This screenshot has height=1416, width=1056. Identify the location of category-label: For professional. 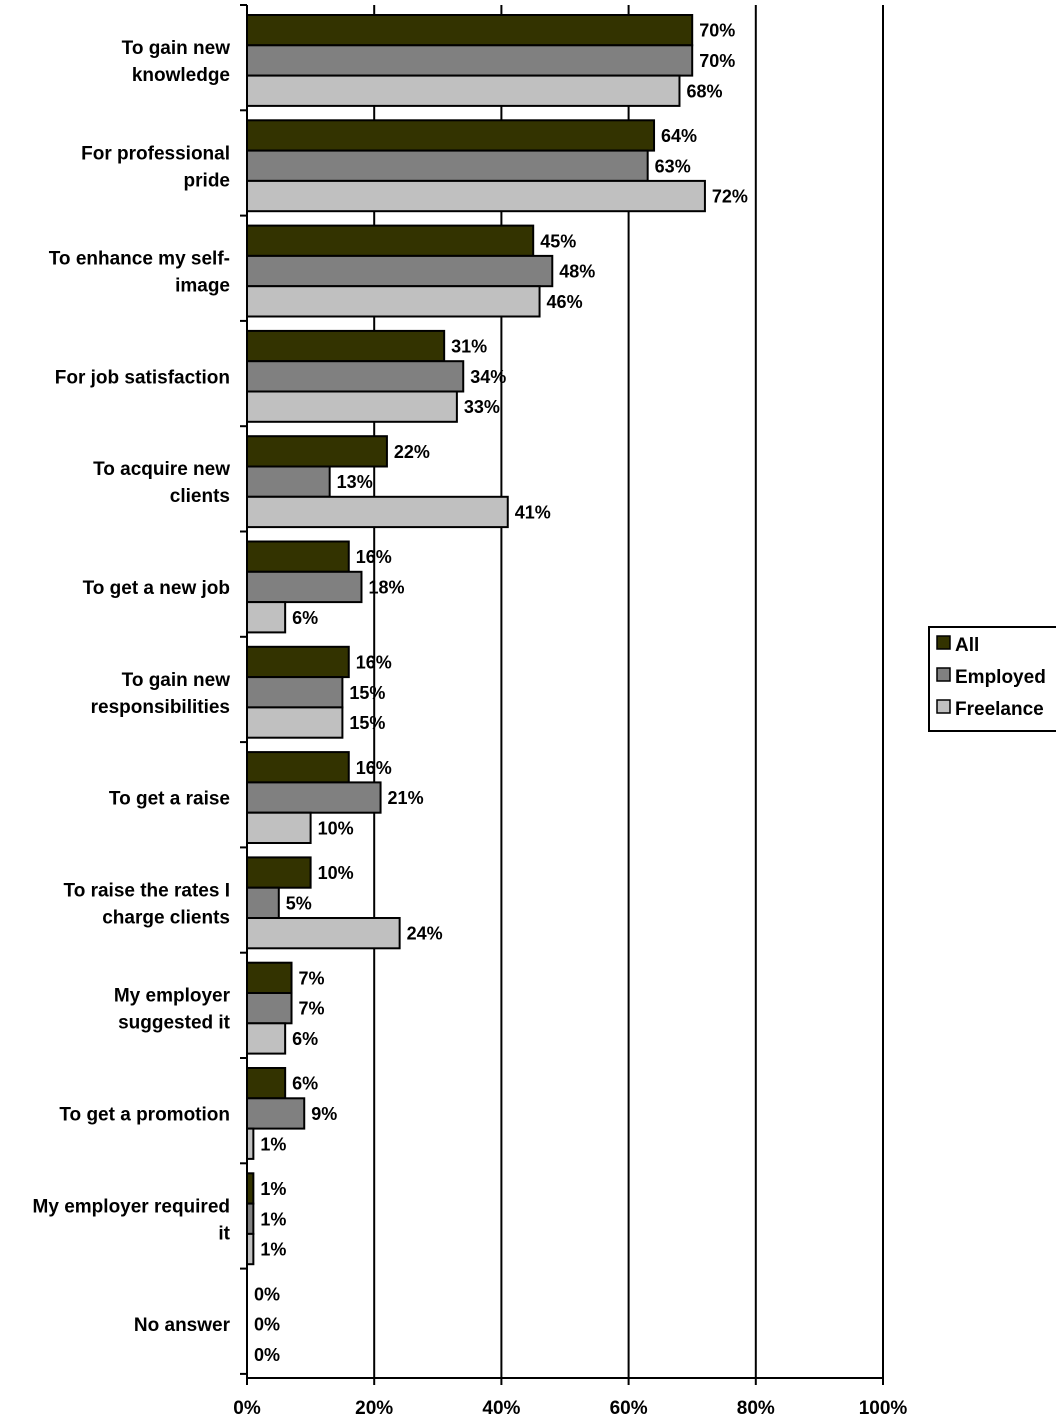
(155, 153).